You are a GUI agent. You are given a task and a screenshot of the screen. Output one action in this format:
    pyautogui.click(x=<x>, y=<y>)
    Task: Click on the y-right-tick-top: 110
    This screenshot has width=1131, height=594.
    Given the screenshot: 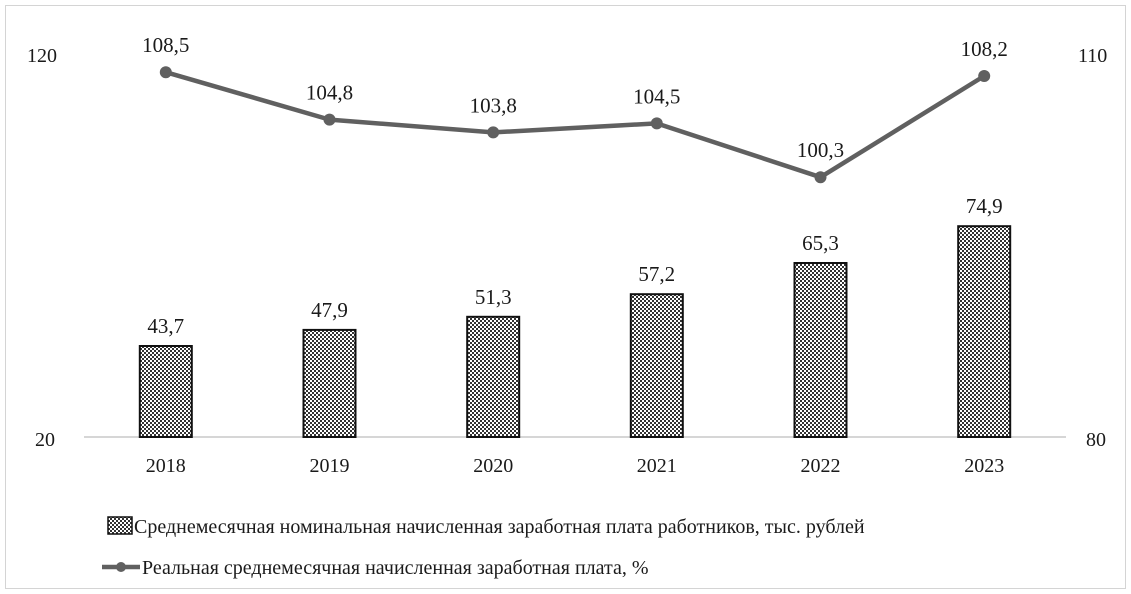 What is the action you would take?
    pyautogui.click(x=1092, y=56)
    